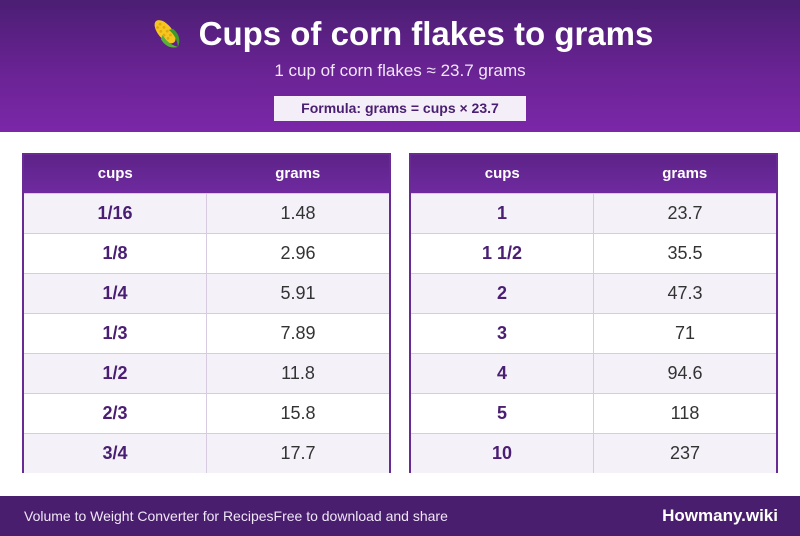  Describe the element at coordinates (298, 213) in the screenshot. I see `grams-cell: 1.48` at that location.